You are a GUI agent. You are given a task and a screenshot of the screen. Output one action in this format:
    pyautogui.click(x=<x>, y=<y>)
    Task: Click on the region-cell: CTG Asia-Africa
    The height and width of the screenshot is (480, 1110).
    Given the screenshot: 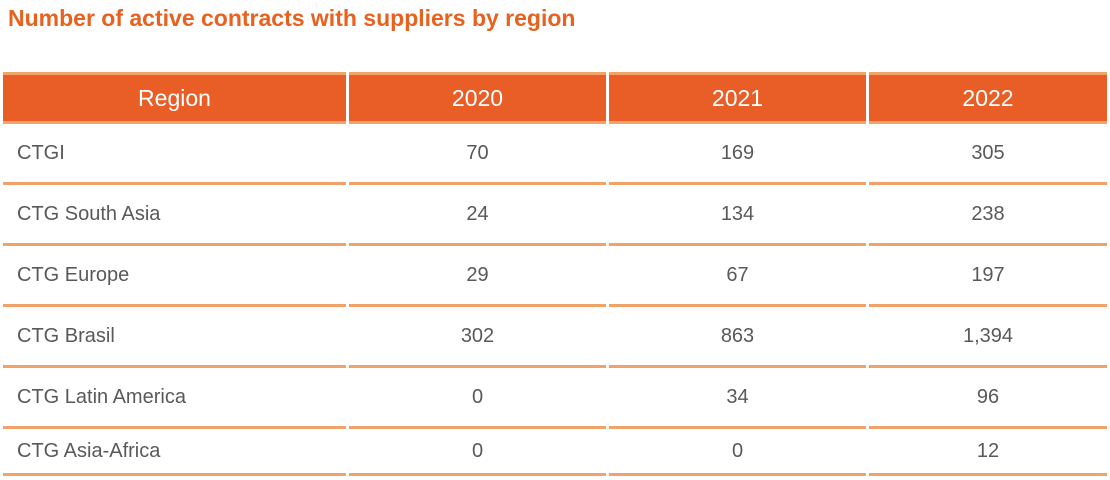 What is the action you would take?
    pyautogui.click(x=174, y=452)
    